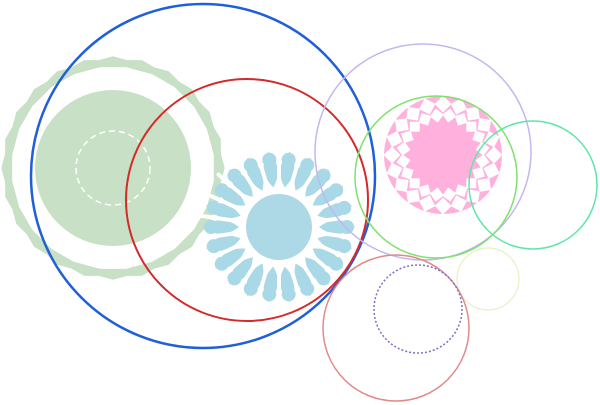 The image size is (600, 405). I want to click on green-star-core, so click(113, 168).